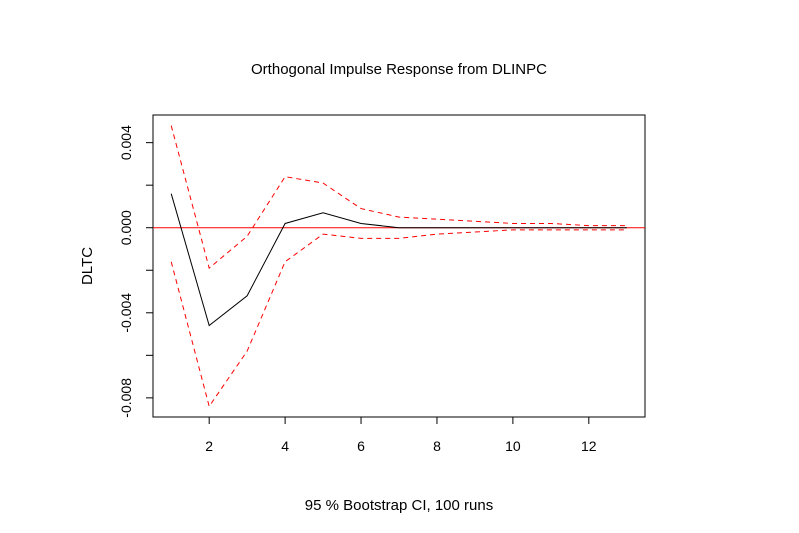 This screenshot has width=799, height=533. What do you see at coordinates (126, 227) in the screenshot?
I see `y-tick-label: 0.000` at bounding box center [126, 227].